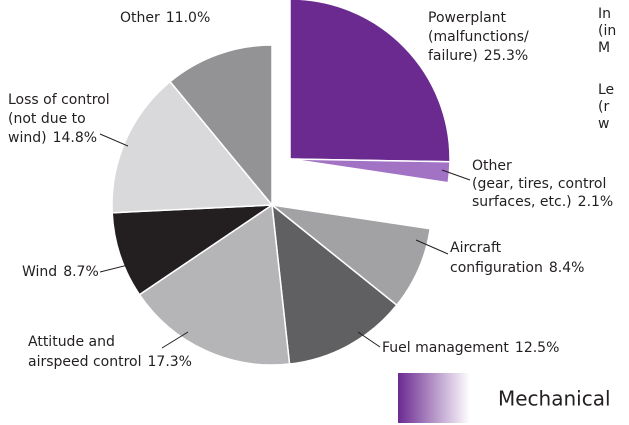  I want to click on slice-value-label: 14.8%, so click(75, 138).